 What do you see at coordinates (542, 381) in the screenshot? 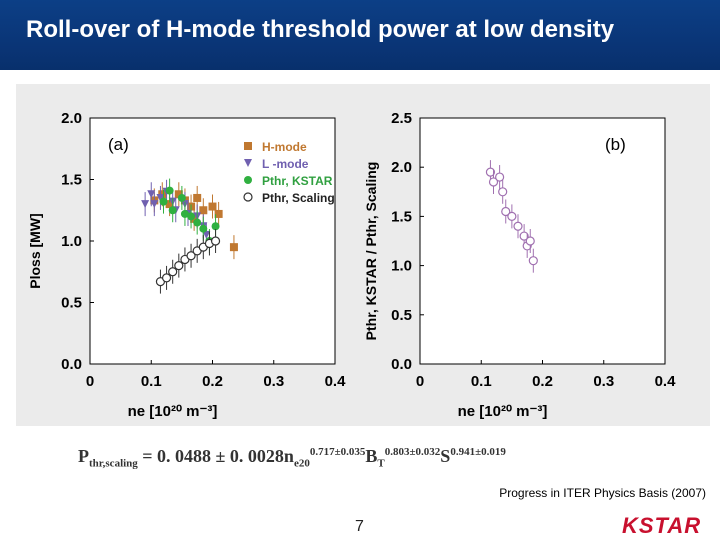
I see `panel-b-x-tick-label: 0.2` at bounding box center [542, 381].